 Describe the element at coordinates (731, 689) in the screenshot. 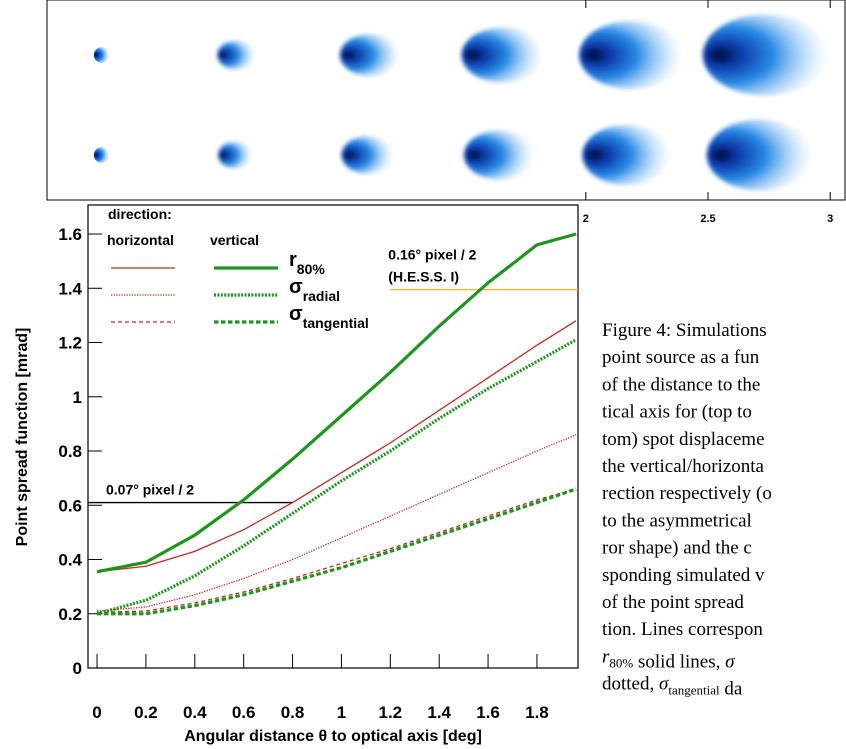

I see `caption-text: da` at that location.